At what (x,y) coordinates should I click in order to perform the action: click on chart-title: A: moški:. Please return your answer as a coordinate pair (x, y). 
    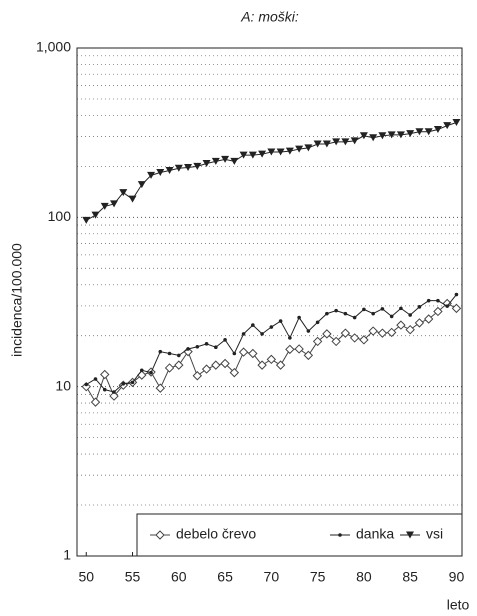
    Looking at the image, I should click on (269, 17).